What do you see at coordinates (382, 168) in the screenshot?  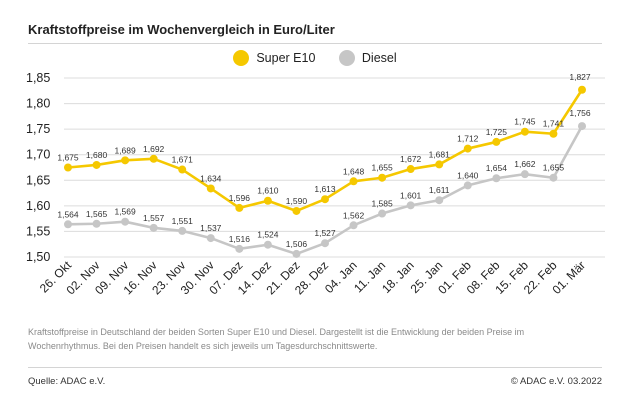 I see `data-label-super-e10: 1,655` at bounding box center [382, 168].